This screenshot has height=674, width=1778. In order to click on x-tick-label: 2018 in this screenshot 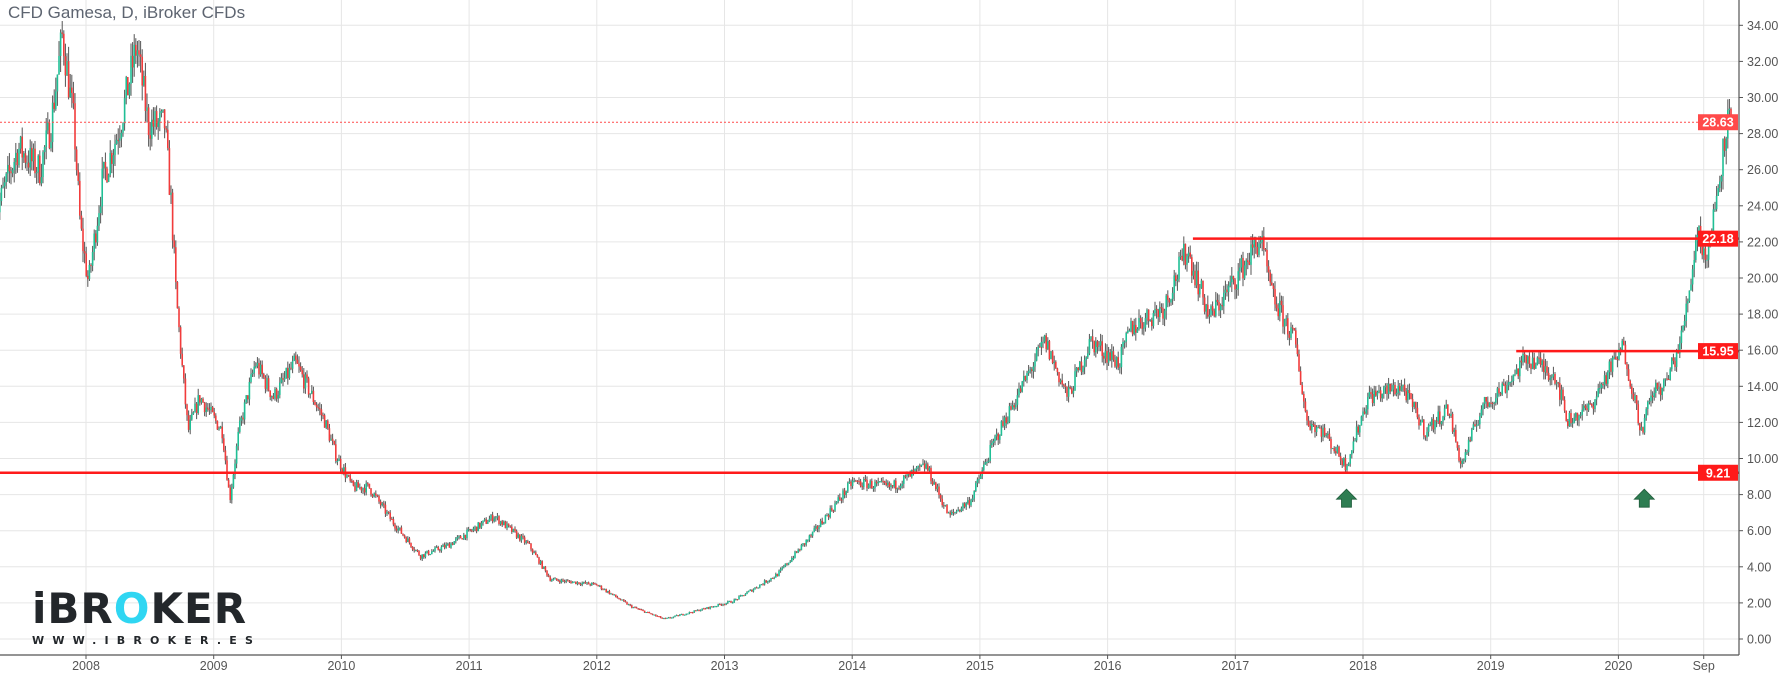, I will do `click(1363, 666)`.